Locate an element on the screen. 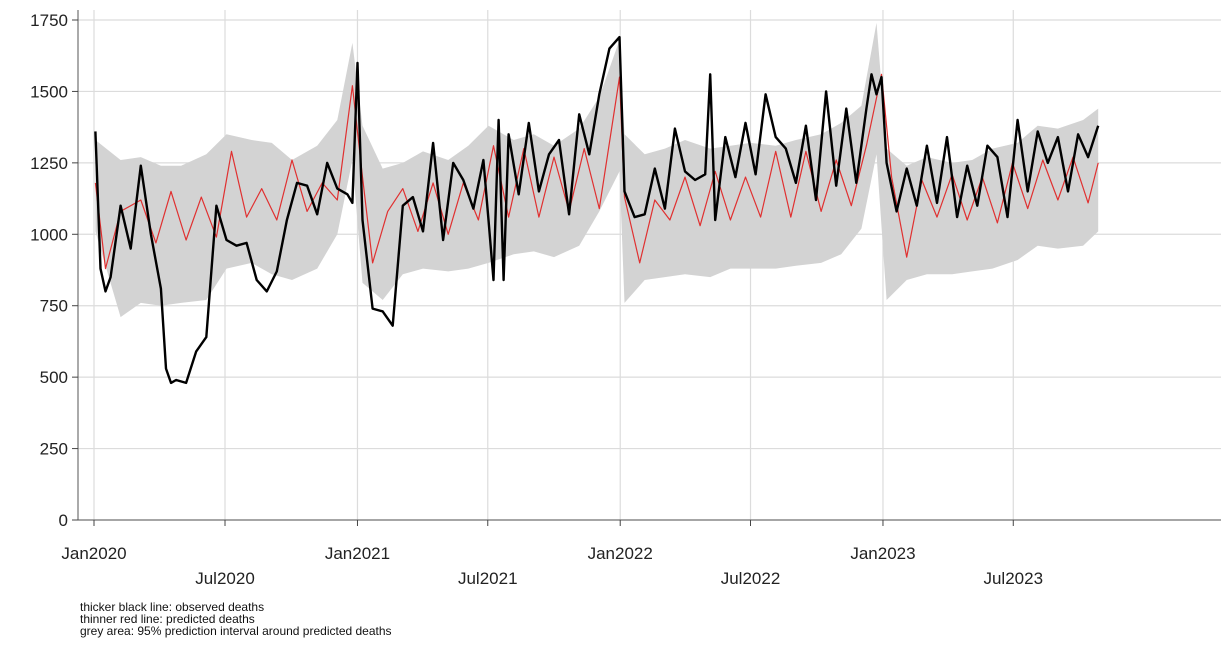 This screenshot has height=657, width=1221. y-tick-label: 1500 is located at coordinates (49, 91).